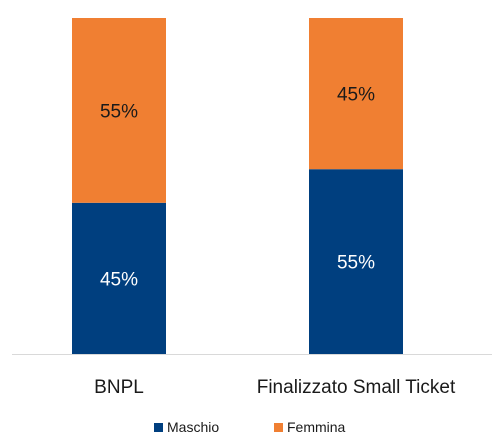  I want to click on bar-finalizzato-small-ticket-femmina, so click(356, 94).